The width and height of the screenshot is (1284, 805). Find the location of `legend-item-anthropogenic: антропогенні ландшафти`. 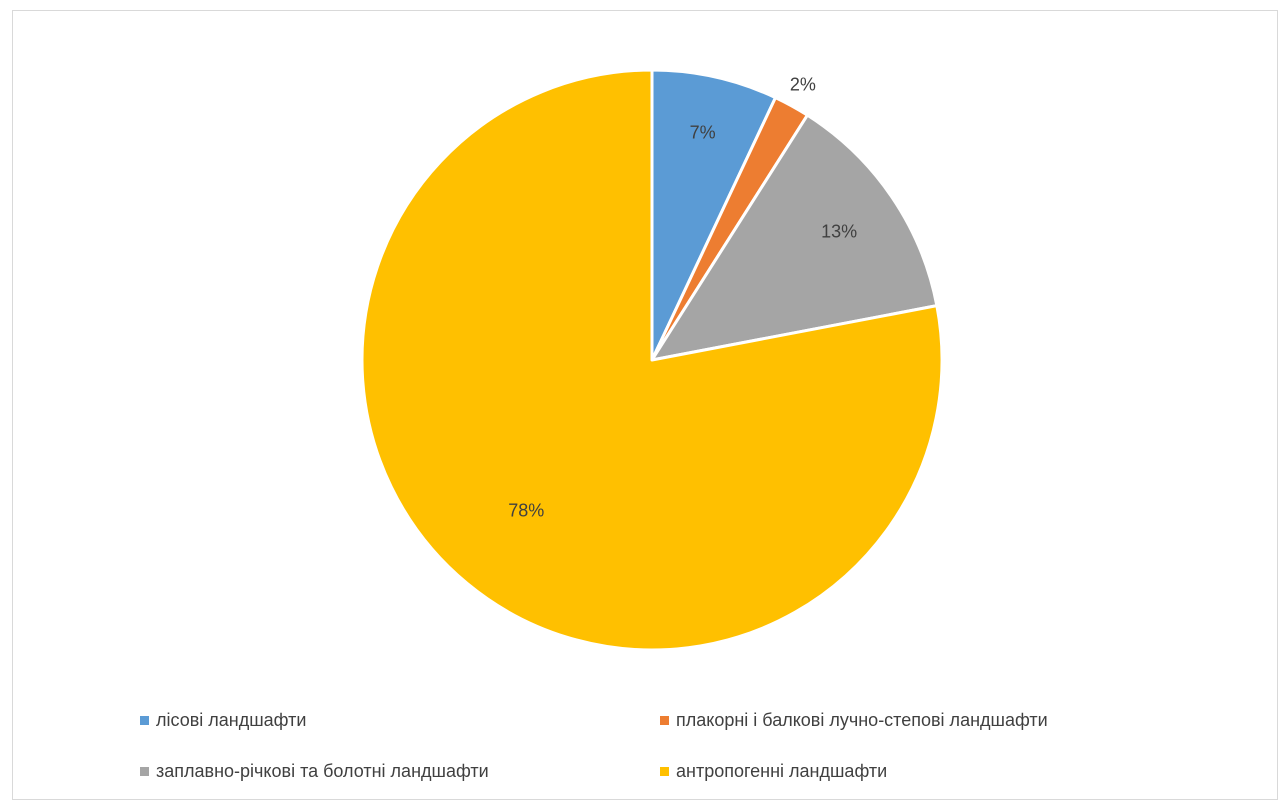

legend-item-anthropogenic: антропогенні ландшафти is located at coordinates (773, 771).